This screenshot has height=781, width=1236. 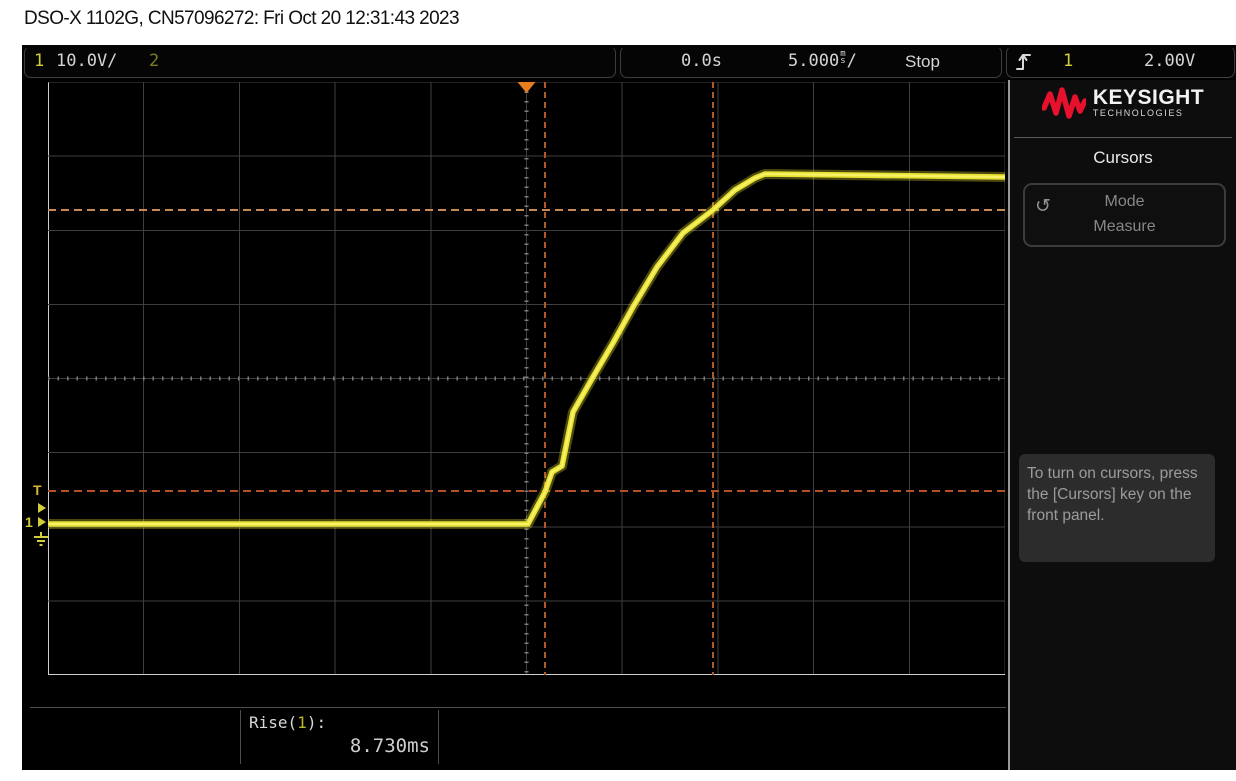 I want to click on mode-button-line1: Mode, so click(x=1124, y=201).